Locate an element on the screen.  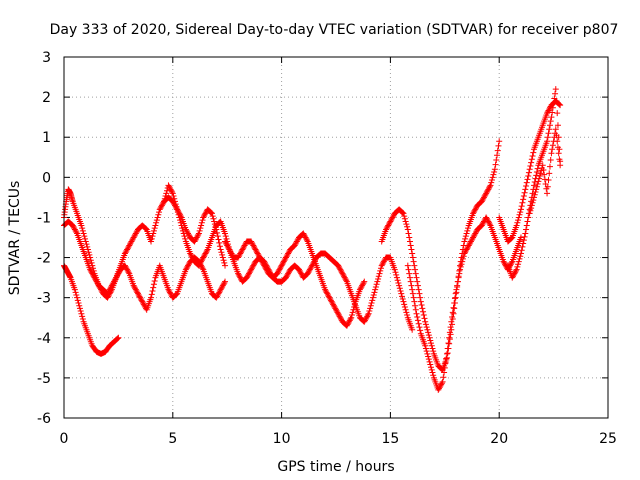
series-track-h is located at coordinates (530, 171).